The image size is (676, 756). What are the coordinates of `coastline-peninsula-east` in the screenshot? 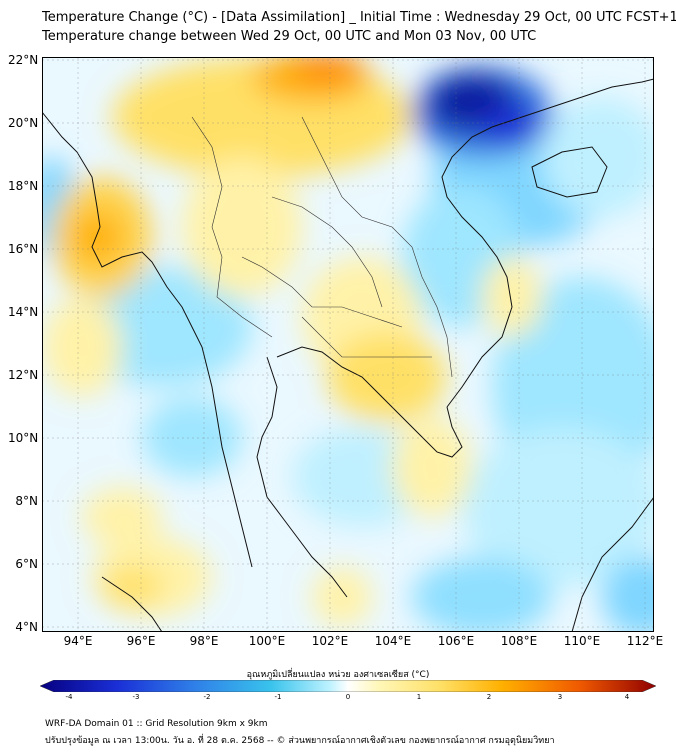 It's located at (302, 477).